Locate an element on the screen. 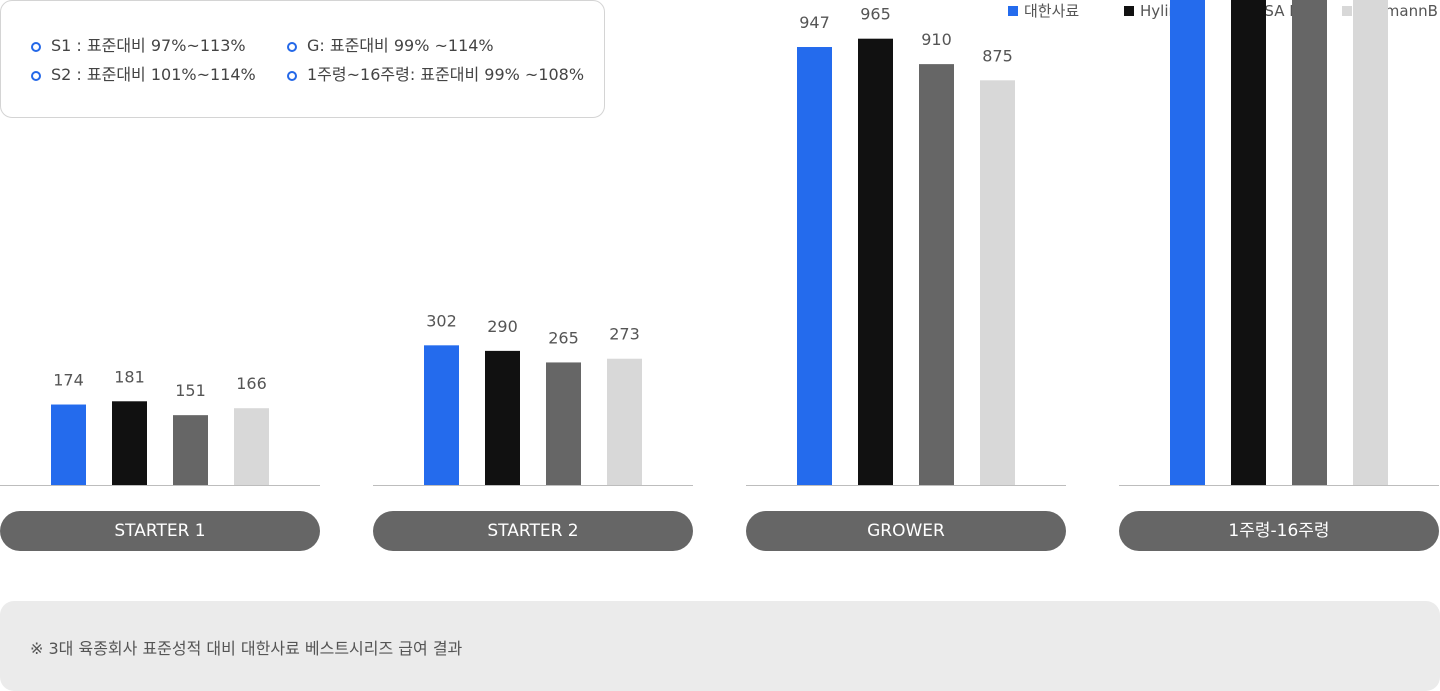  note-s1-text: S1 : 표준대비 97%~113% is located at coordinates (148, 45).